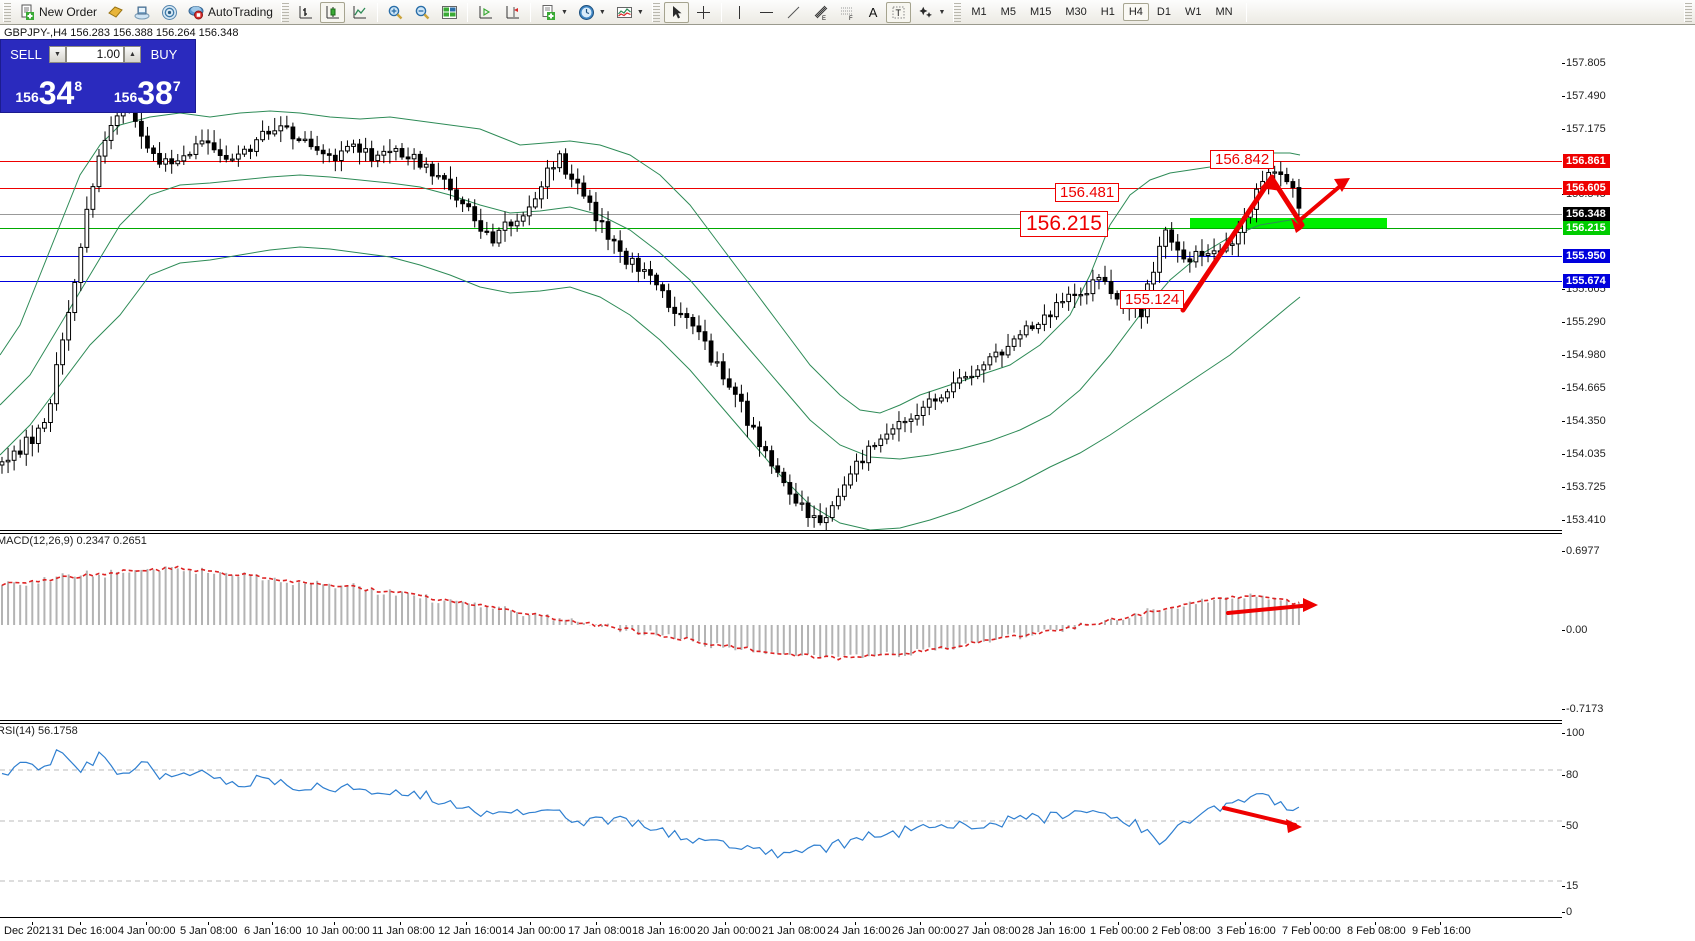 The width and height of the screenshot is (1695, 941). I want to click on cursor-button, so click(676, 12).